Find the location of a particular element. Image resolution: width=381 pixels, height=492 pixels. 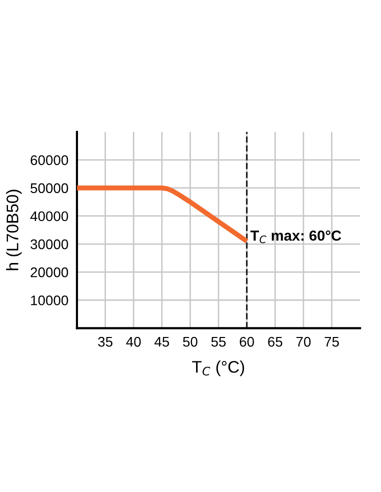

y-tick-label: 30000 is located at coordinates (49, 244).